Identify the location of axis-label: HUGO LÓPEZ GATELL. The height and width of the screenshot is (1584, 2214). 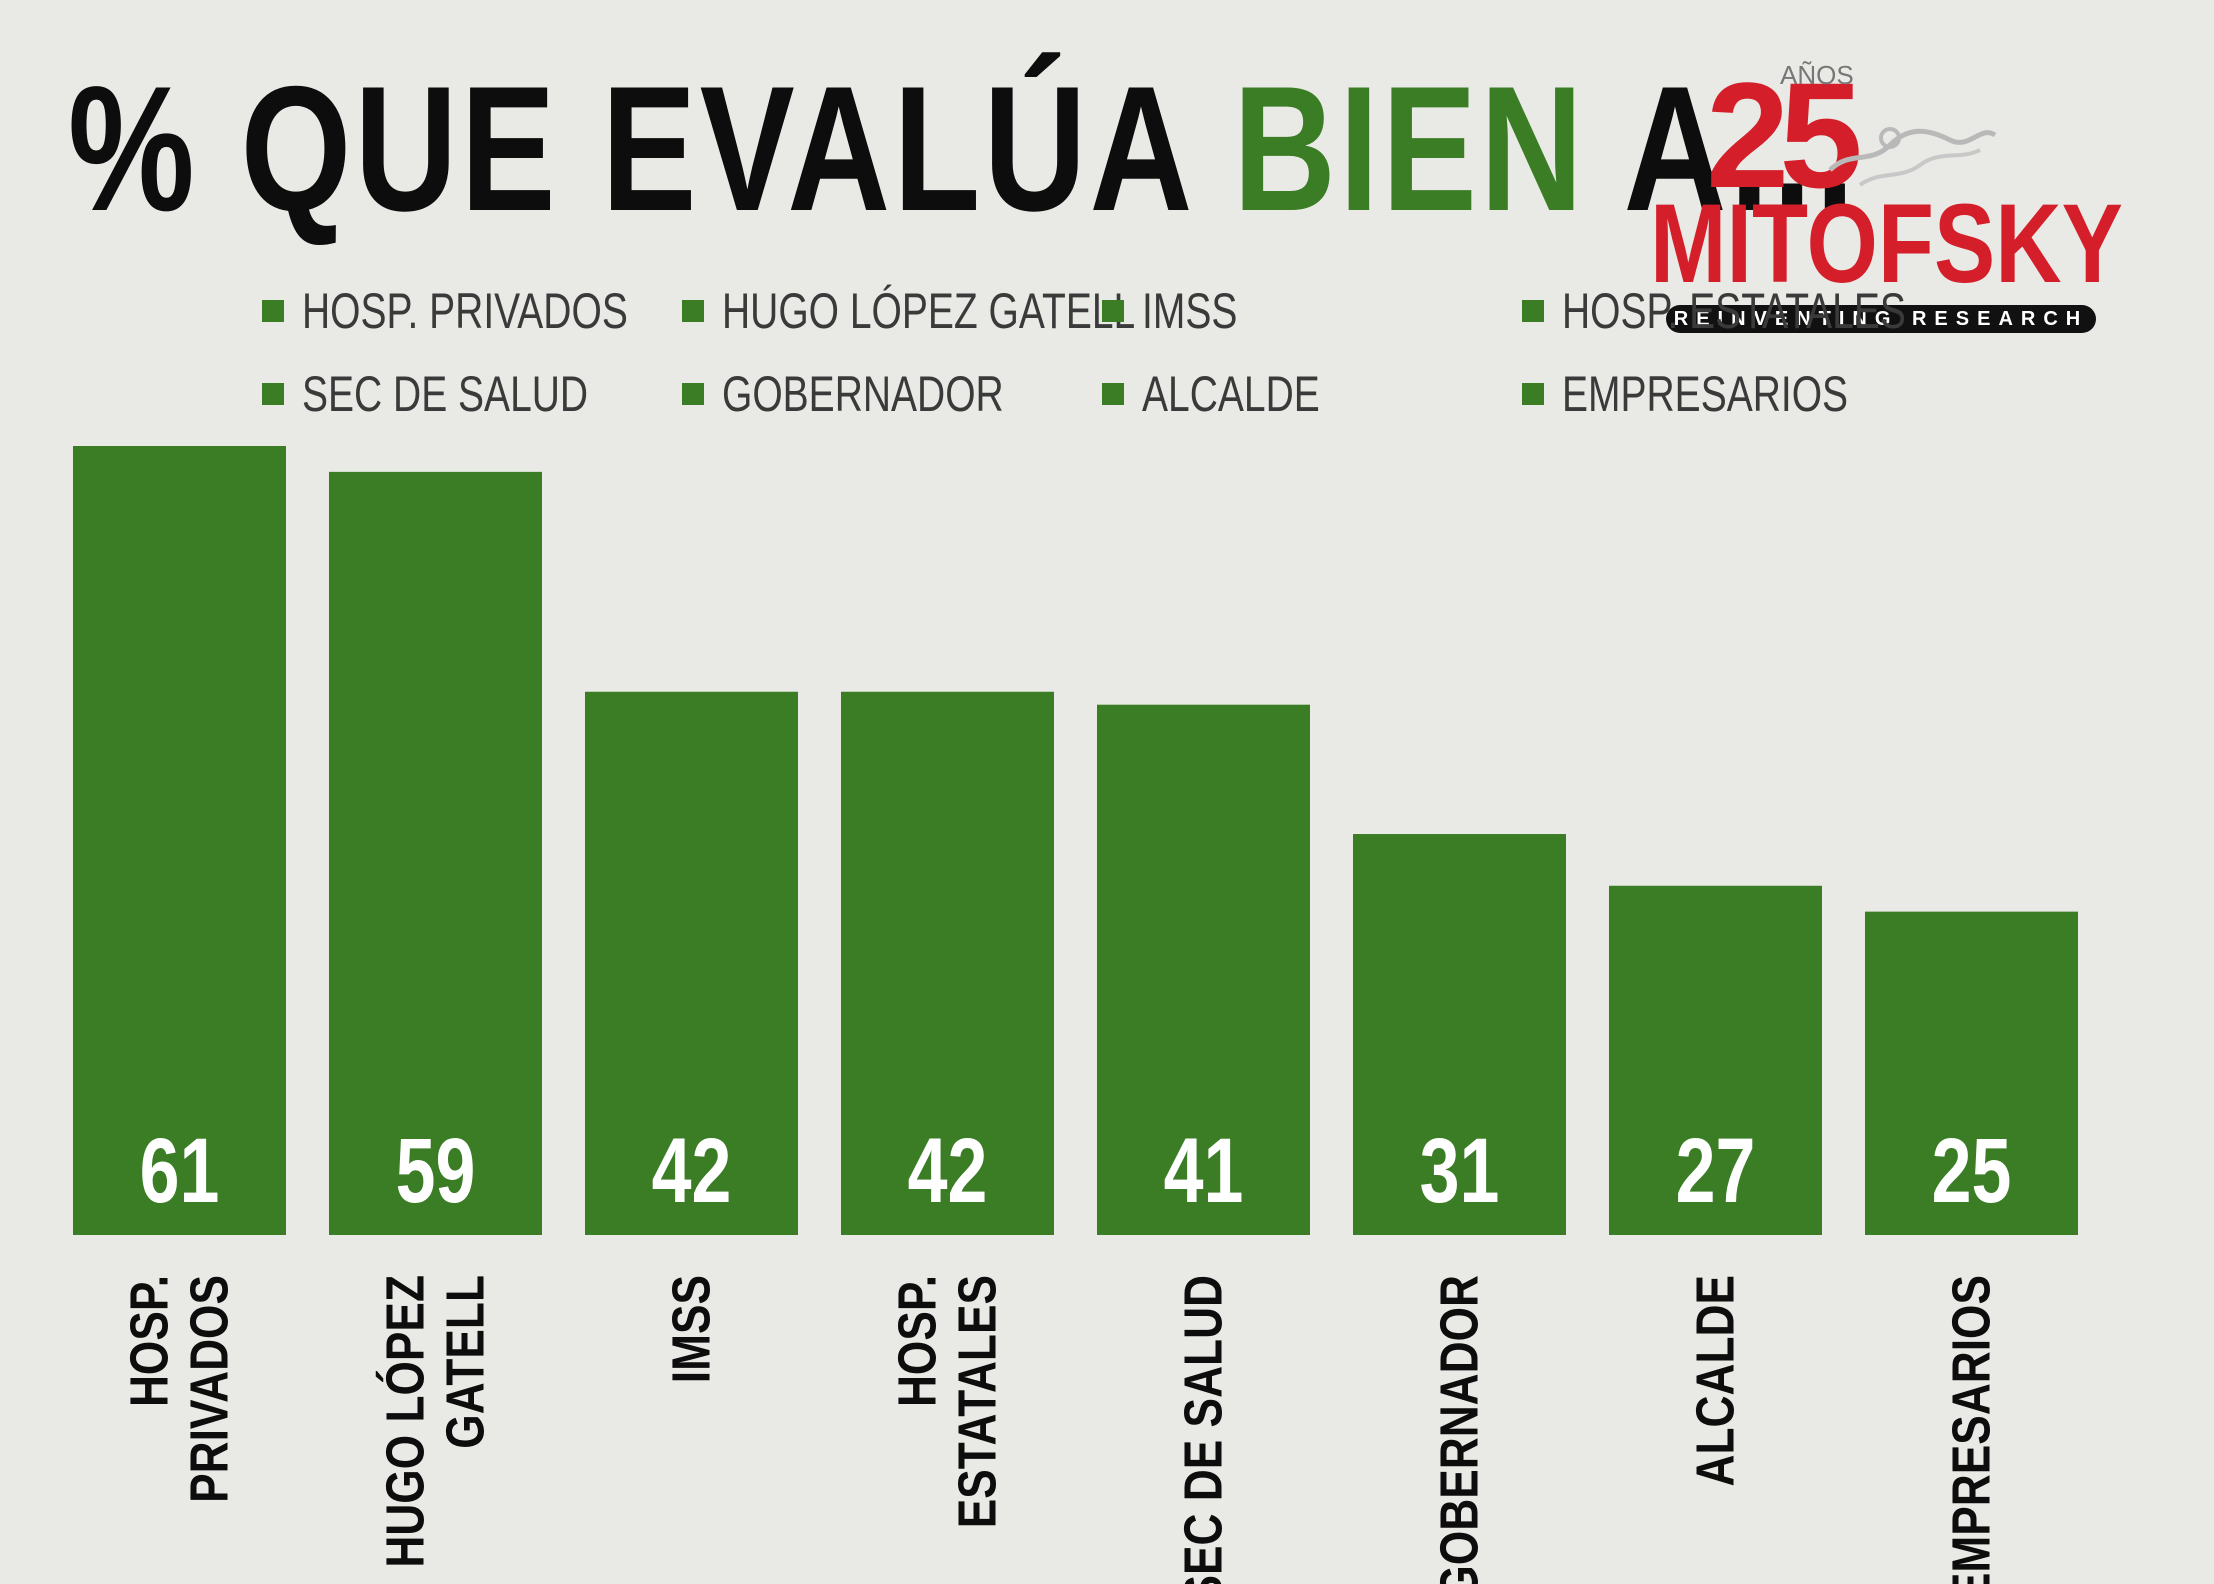
(434, 1421).